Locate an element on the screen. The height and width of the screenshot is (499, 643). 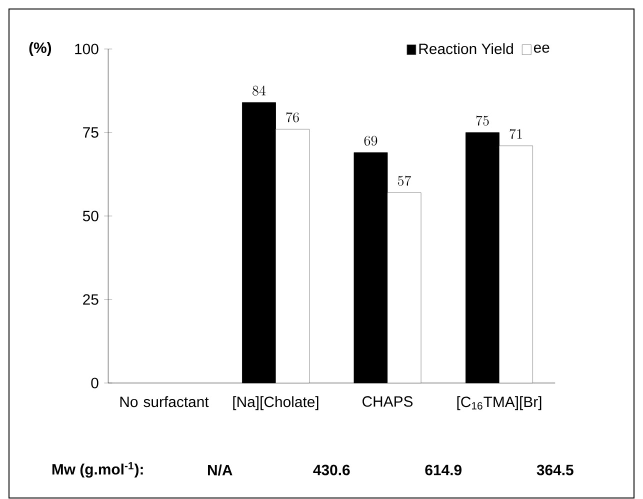
x-tick-label: [C$_{16}$TMA][Br] is located at coordinates (499, 403).